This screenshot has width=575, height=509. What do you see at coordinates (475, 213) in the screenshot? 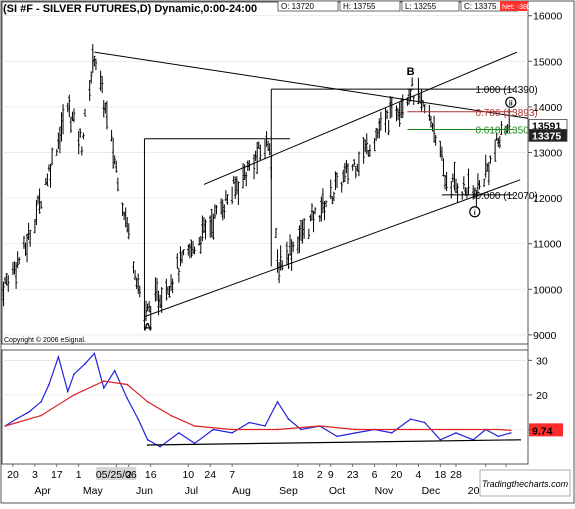
I see `wave-circle-label: i` at bounding box center [475, 213].